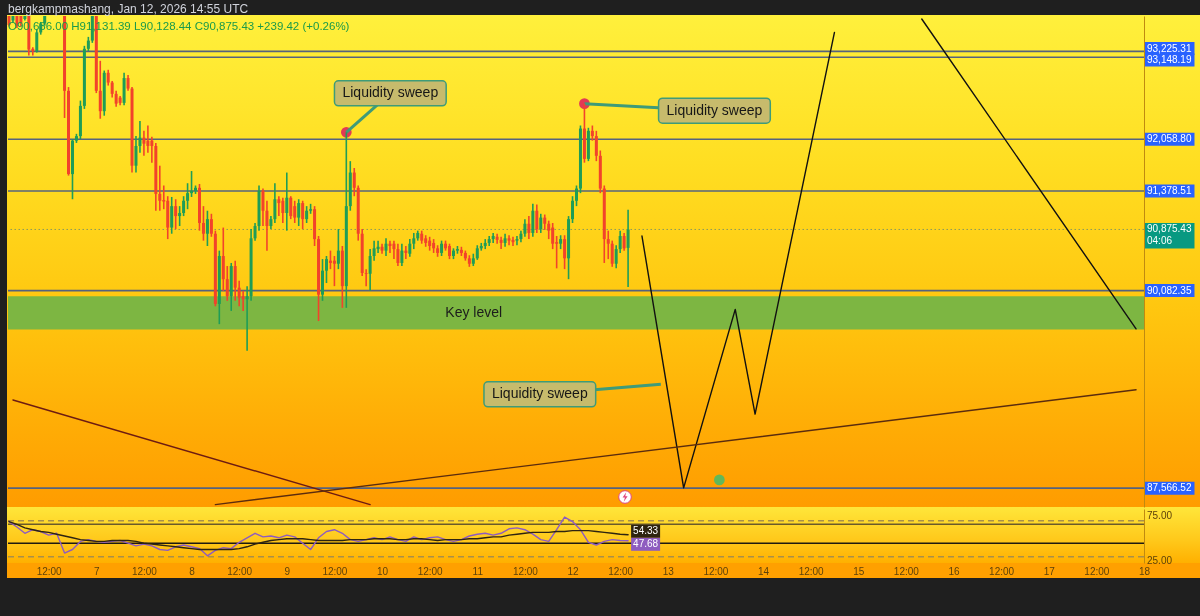 Image resolution: width=1200 pixels, height=616 pixels. I want to click on x-tick-label: 7, so click(97, 571).